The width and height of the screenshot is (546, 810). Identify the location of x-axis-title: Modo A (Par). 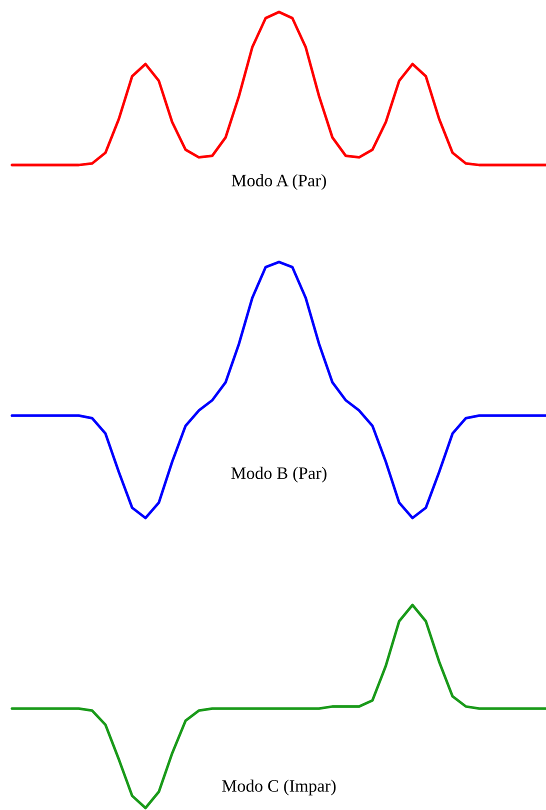
(279, 182).